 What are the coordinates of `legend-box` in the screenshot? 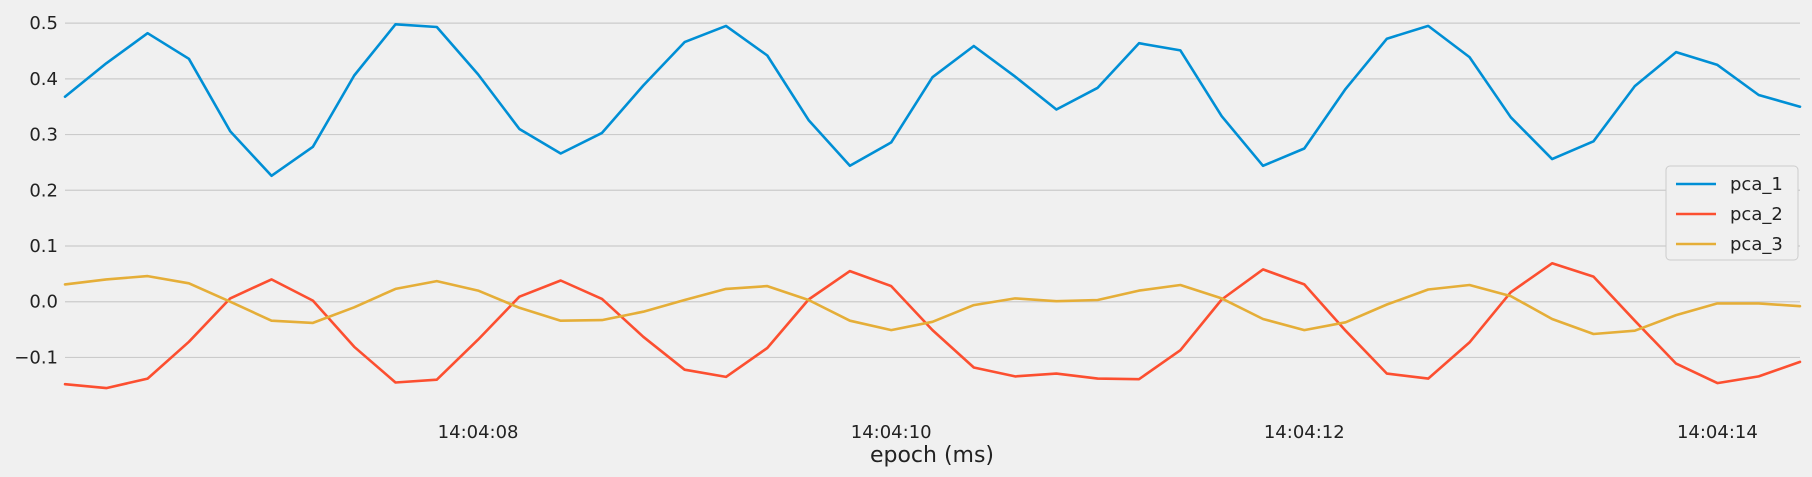 It's located at (1732, 213).